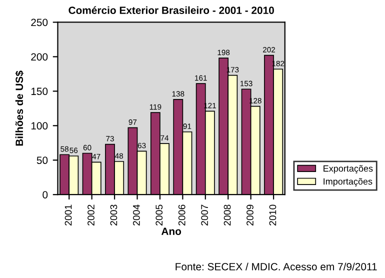  I want to click on x-tick-label: 2007, so click(204, 215).